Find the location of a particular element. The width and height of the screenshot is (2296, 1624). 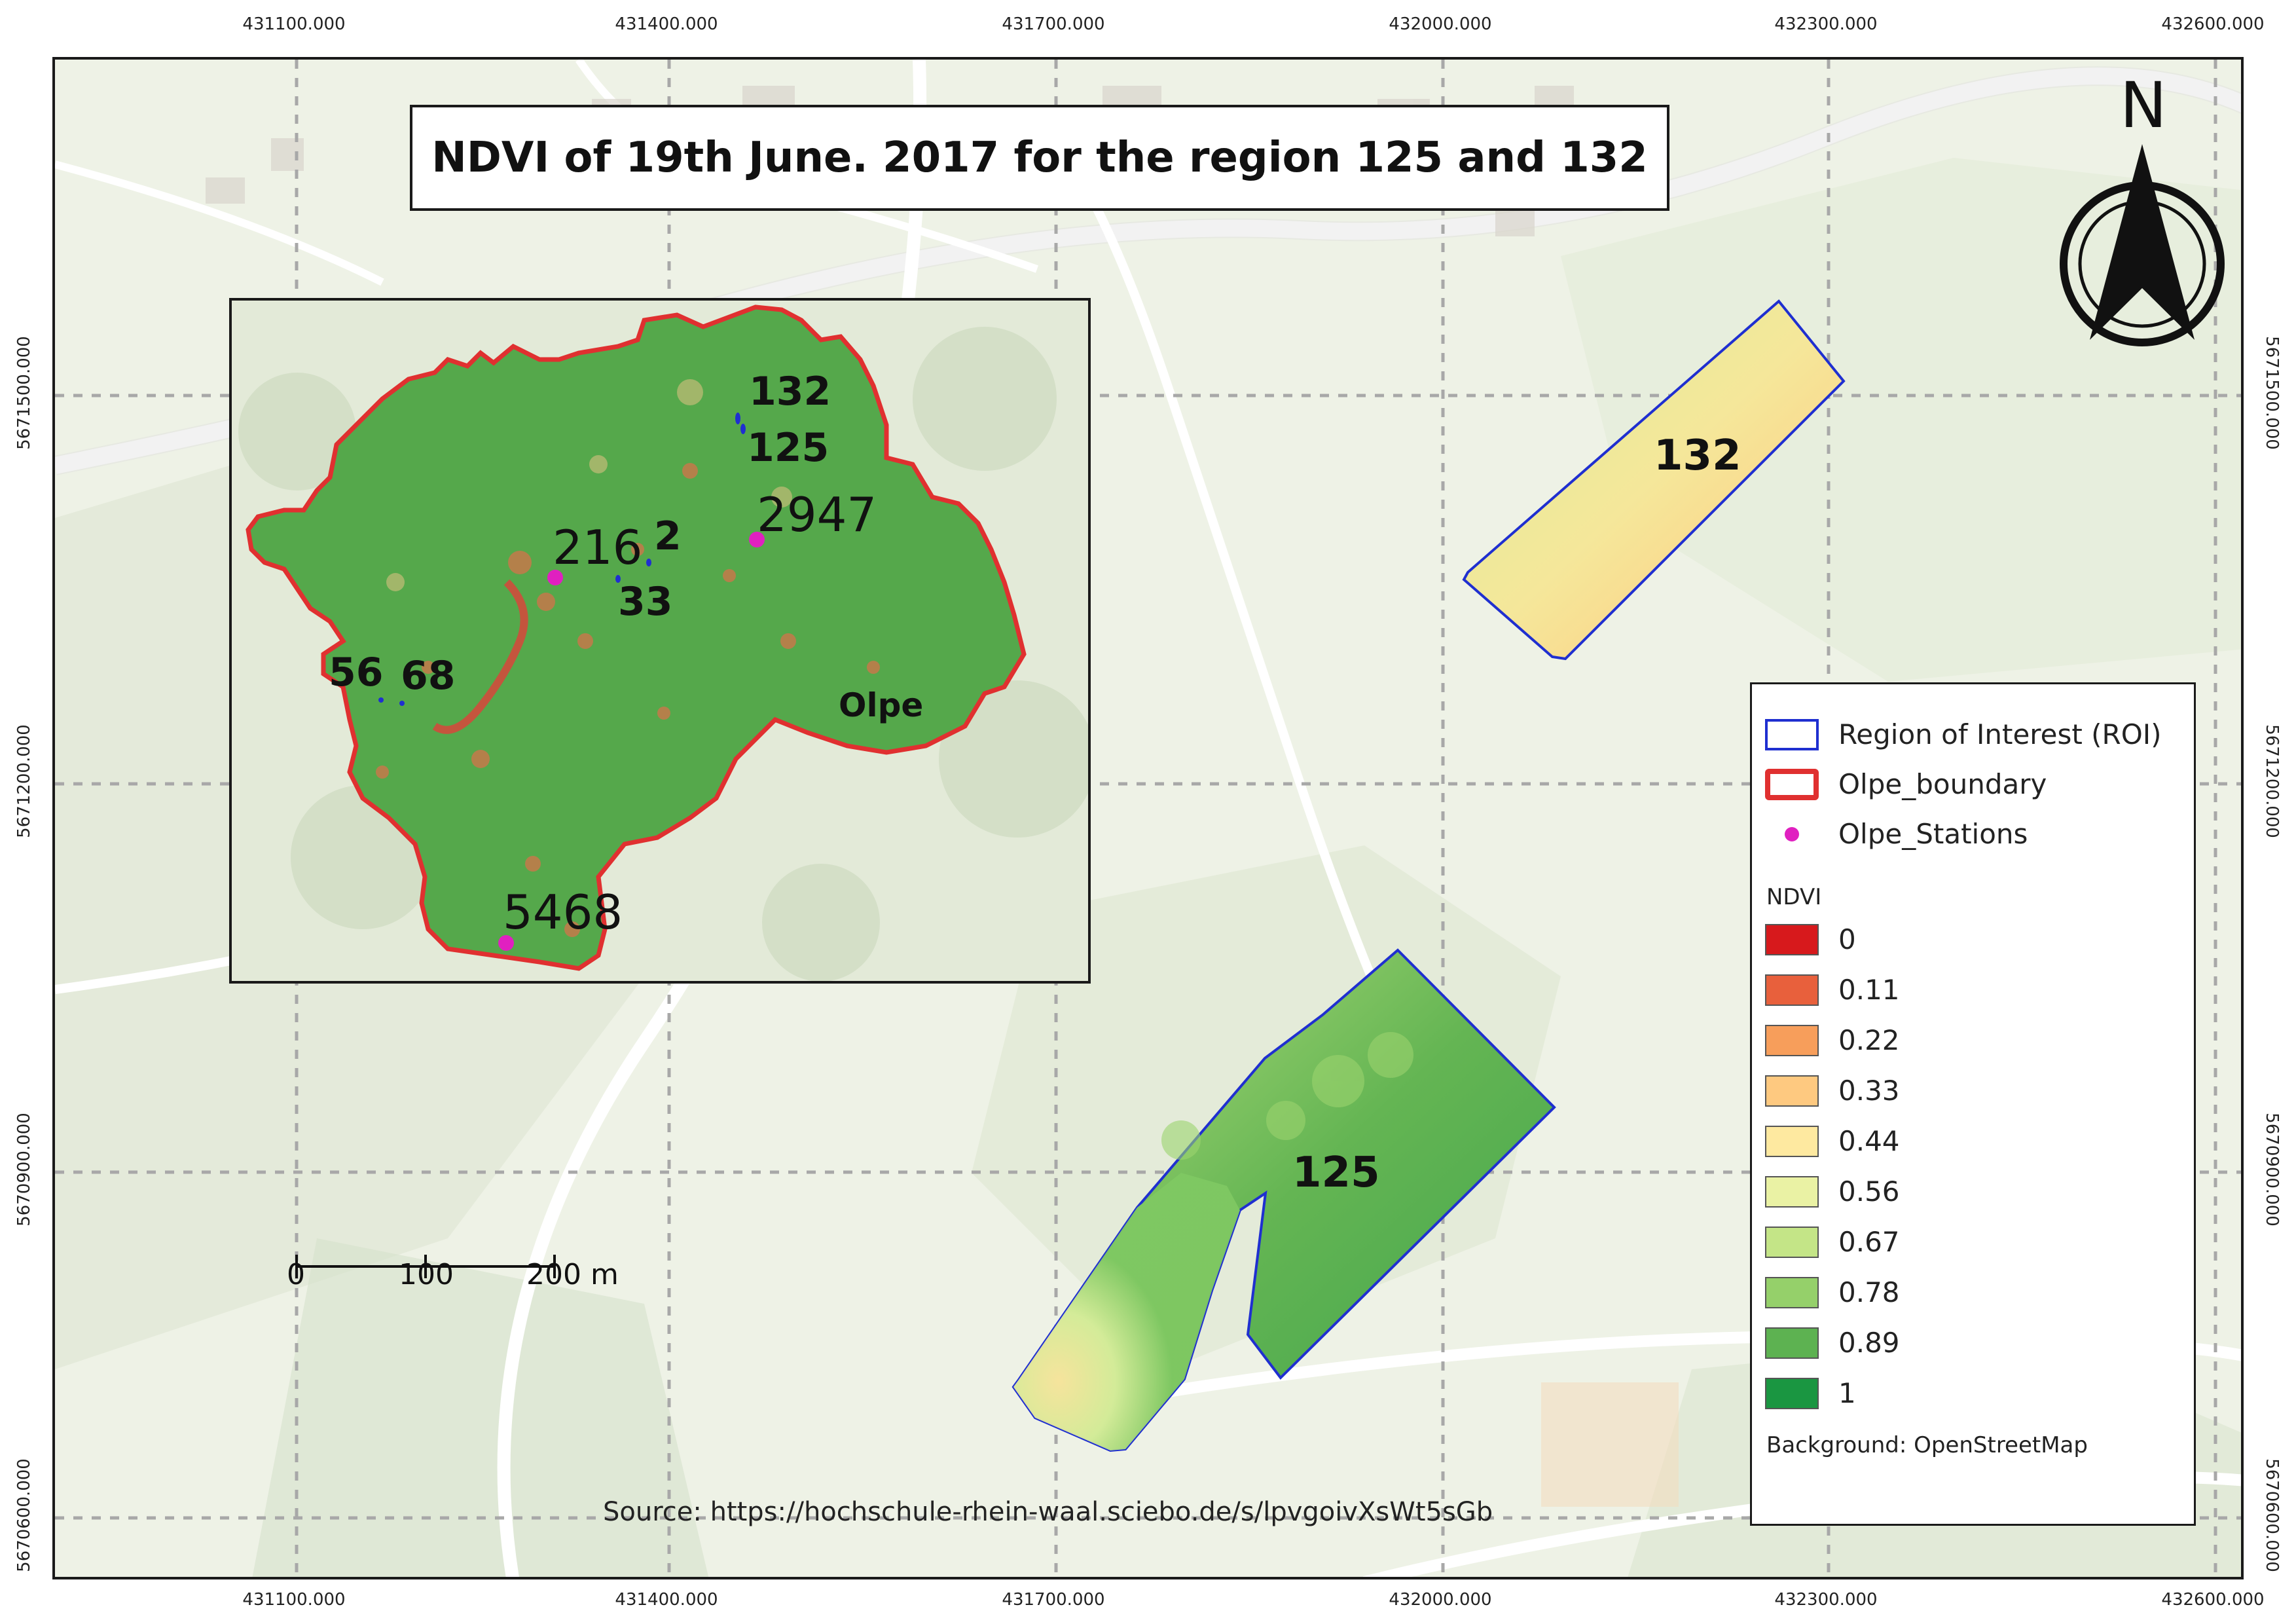

inset-region-label: 125 is located at coordinates (788, 448).